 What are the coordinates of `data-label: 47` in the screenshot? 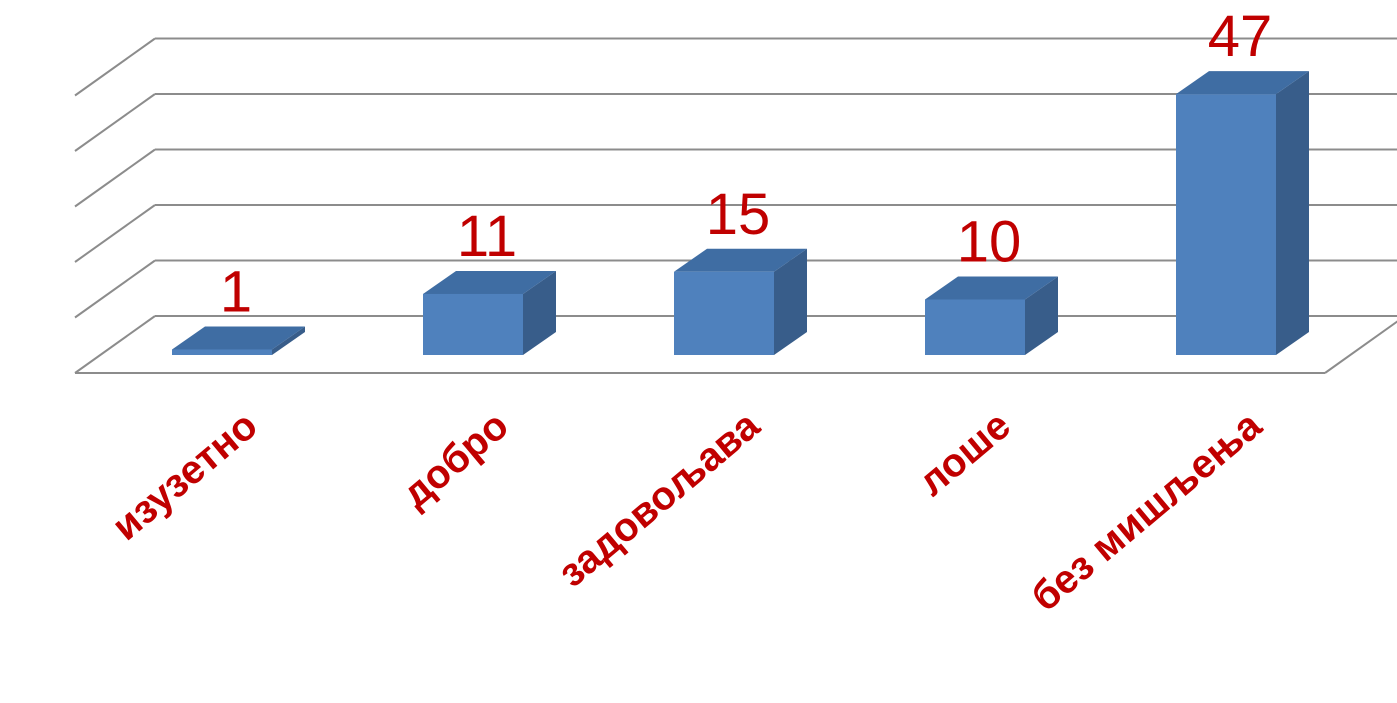 It's located at (1240, 36).